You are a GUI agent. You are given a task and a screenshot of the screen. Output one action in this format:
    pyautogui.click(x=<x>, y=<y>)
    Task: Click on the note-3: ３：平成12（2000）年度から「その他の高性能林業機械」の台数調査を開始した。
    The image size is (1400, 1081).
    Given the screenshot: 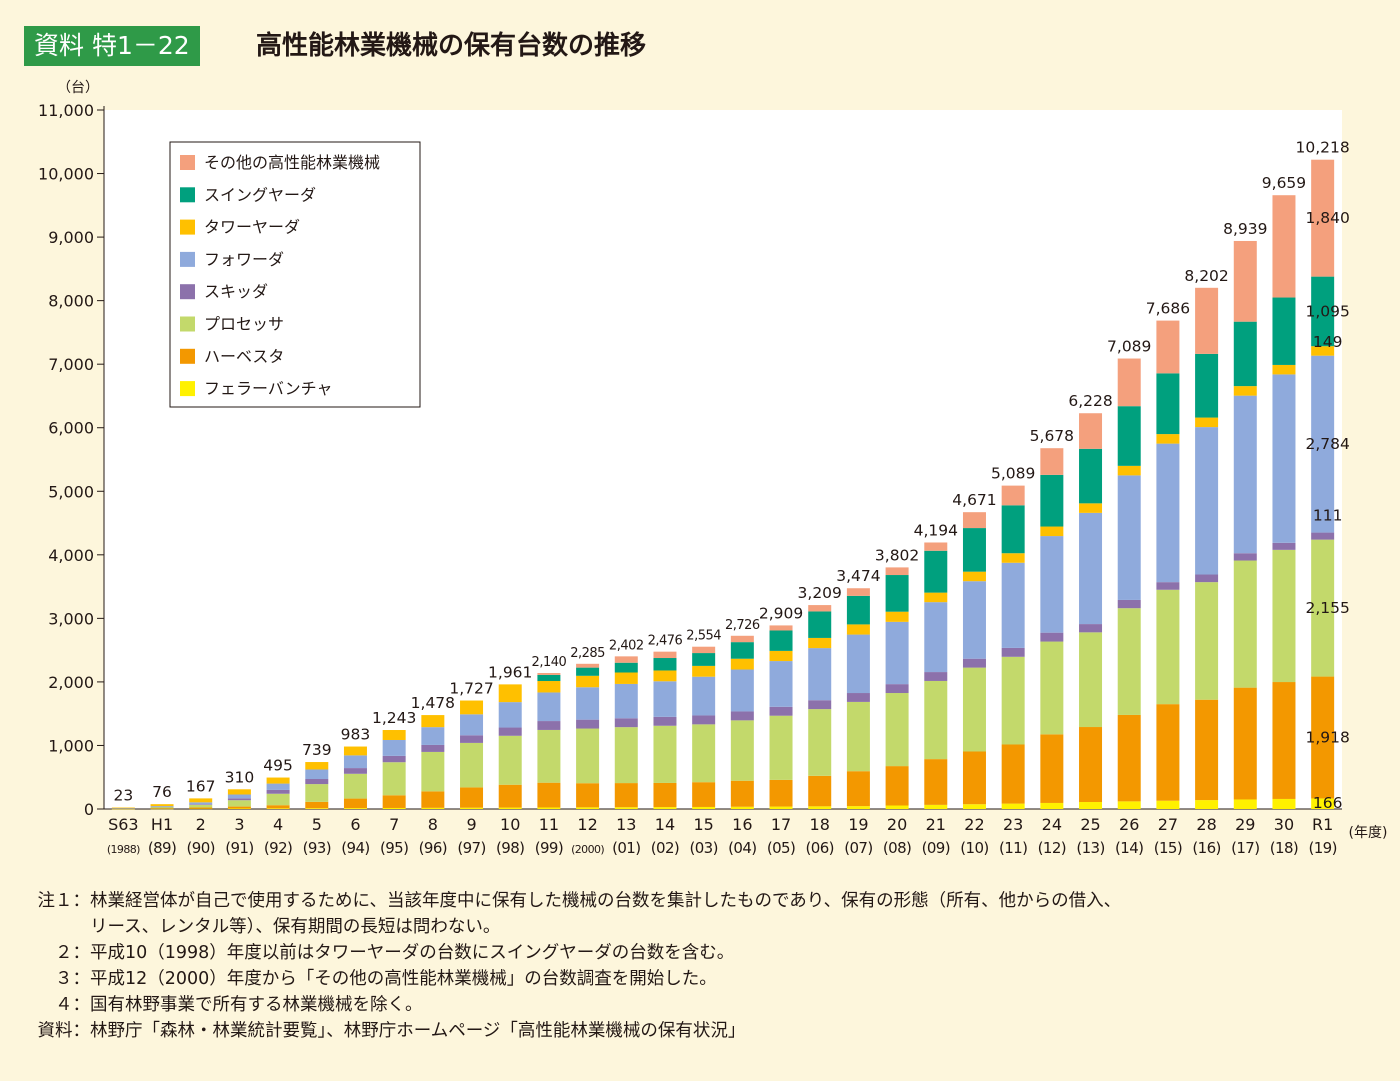 What is the action you would take?
    pyautogui.click(x=708, y=979)
    